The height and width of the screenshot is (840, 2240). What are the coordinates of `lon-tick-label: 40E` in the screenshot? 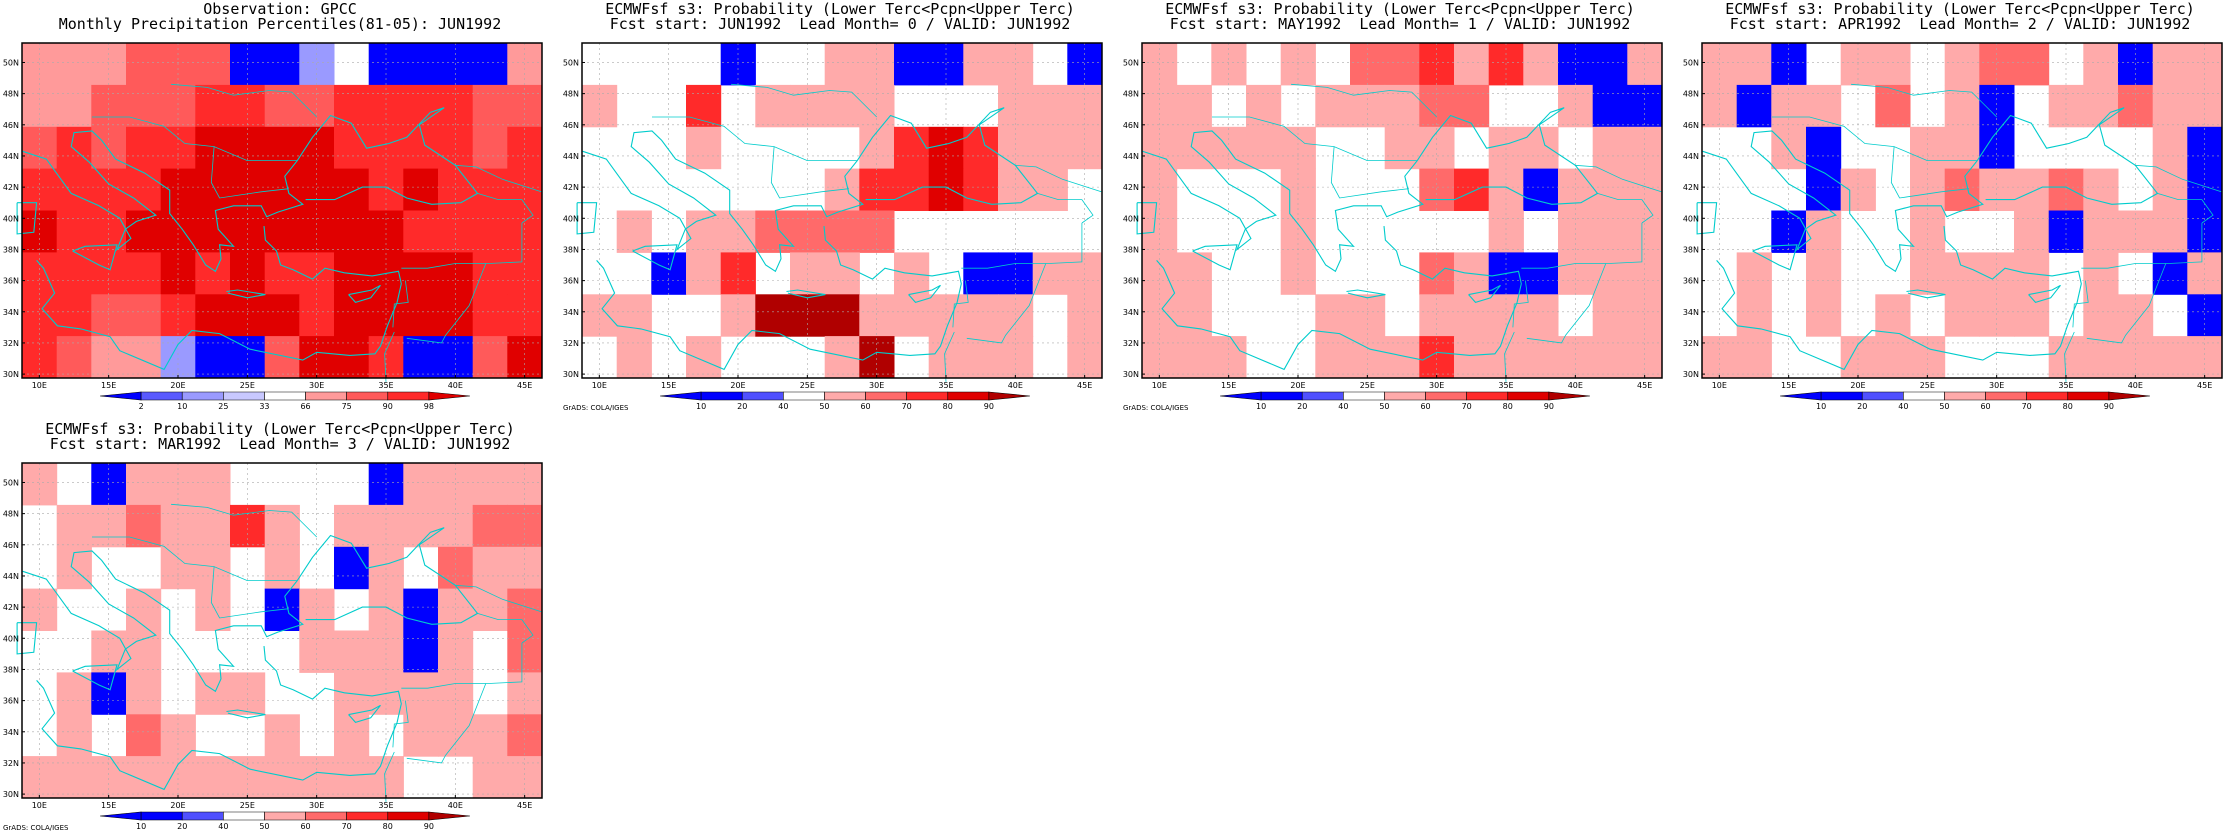 It's located at (2135, 385).